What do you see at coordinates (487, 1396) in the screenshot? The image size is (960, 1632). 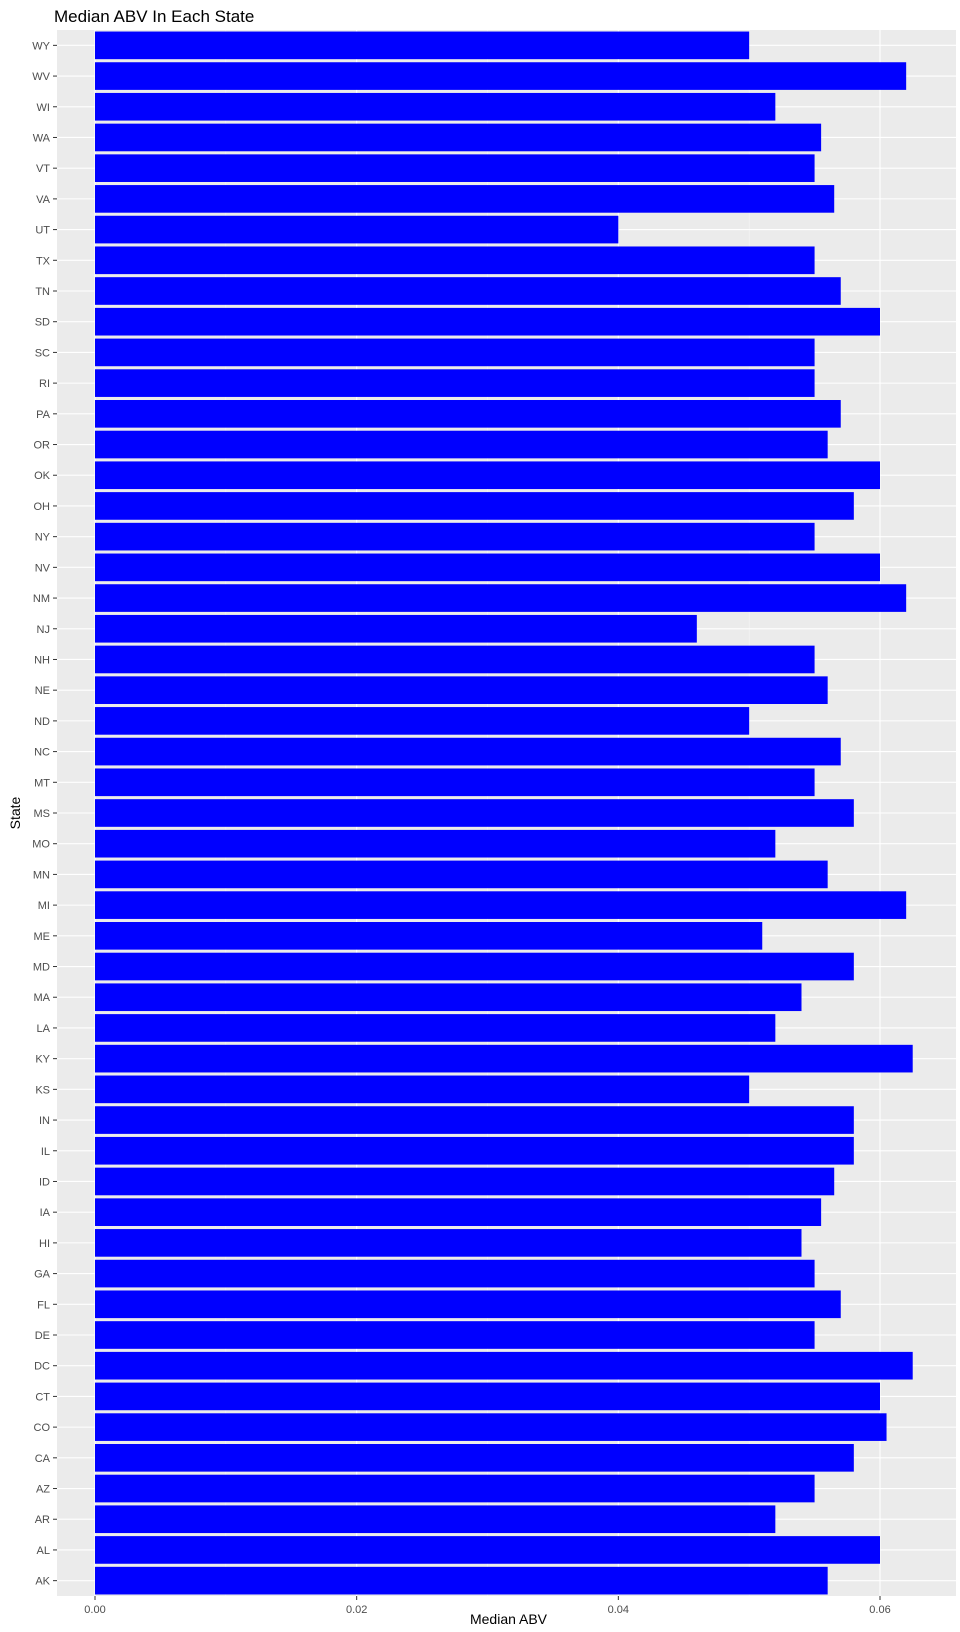 I see `bar-ct` at bounding box center [487, 1396].